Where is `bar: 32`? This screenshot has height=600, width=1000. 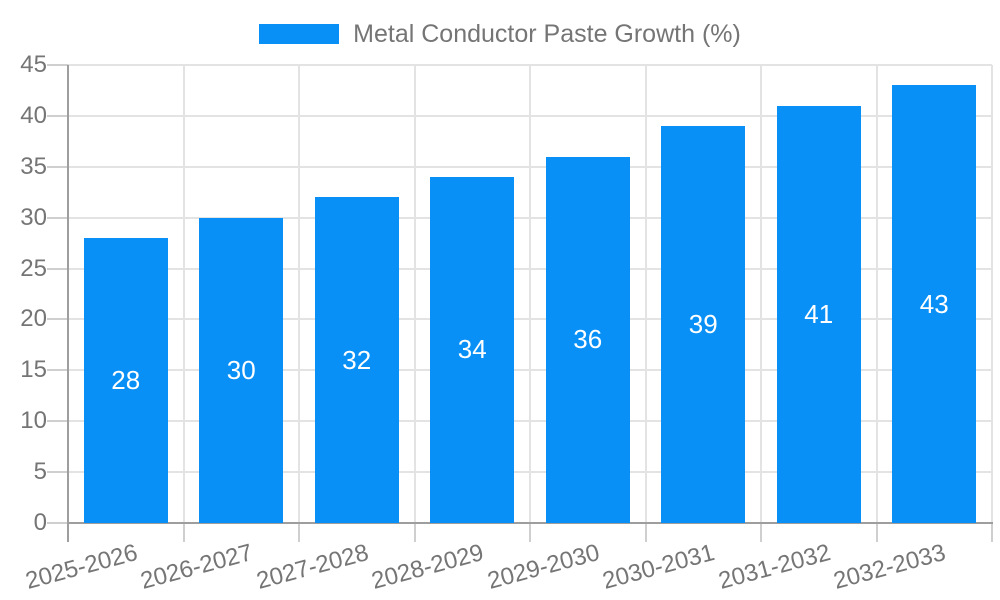 bar: 32 is located at coordinates (356, 360).